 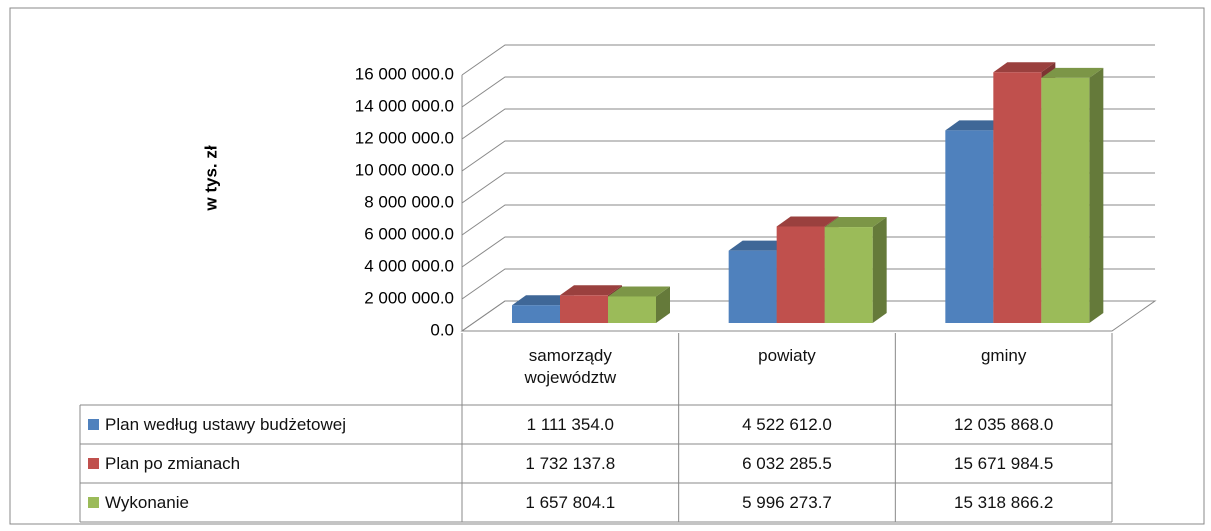 What do you see at coordinates (404, 105) in the screenshot?
I see `y-tick-label: 14 000 000.0` at bounding box center [404, 105].